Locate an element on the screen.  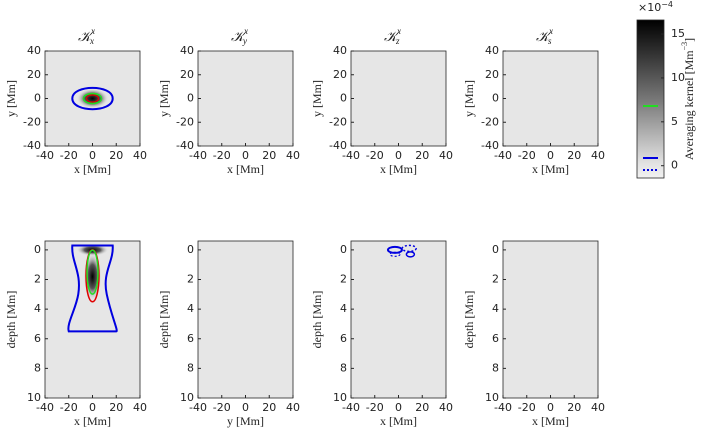
title-subscript: s is located at coordinates (550, 41).